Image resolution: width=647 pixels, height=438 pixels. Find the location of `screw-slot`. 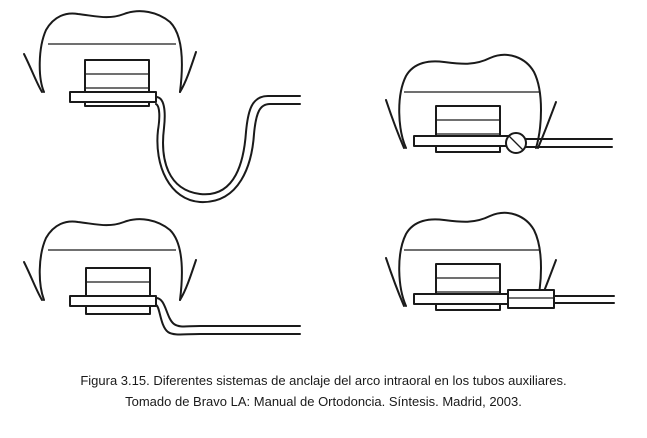

screw-slot is located at coordinates (516, 143).